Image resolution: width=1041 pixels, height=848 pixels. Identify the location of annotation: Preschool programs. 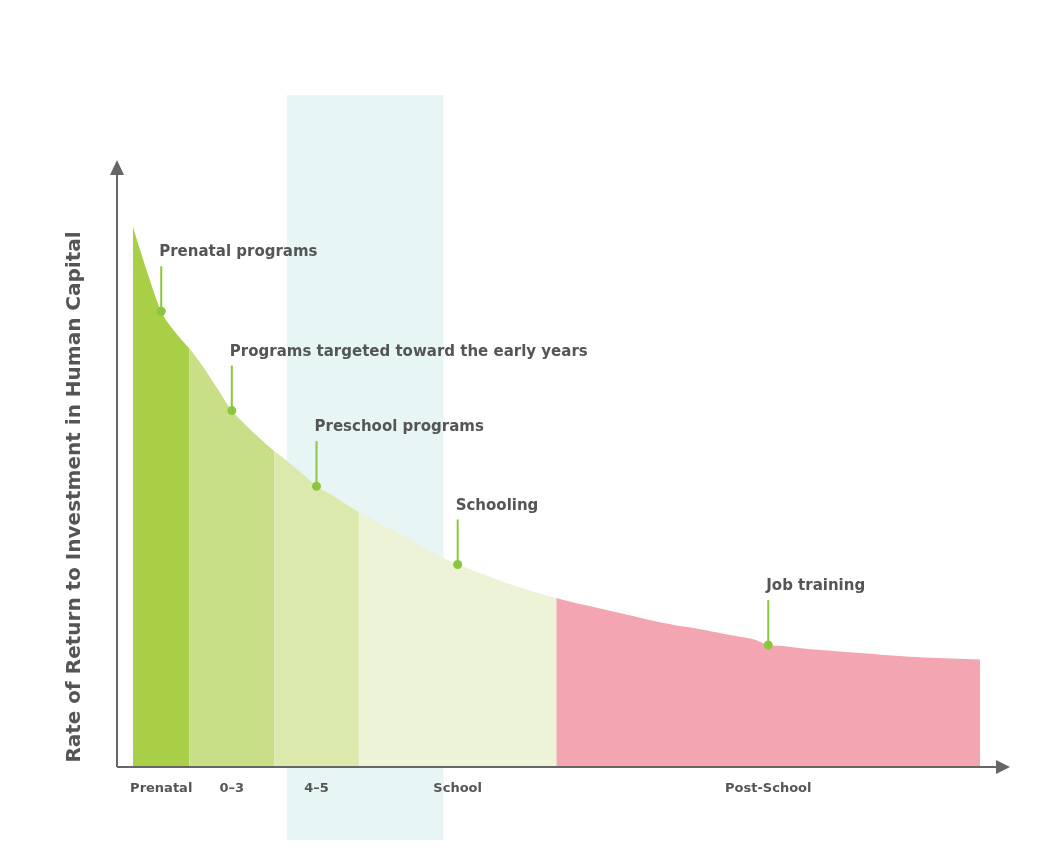
(399, 426).